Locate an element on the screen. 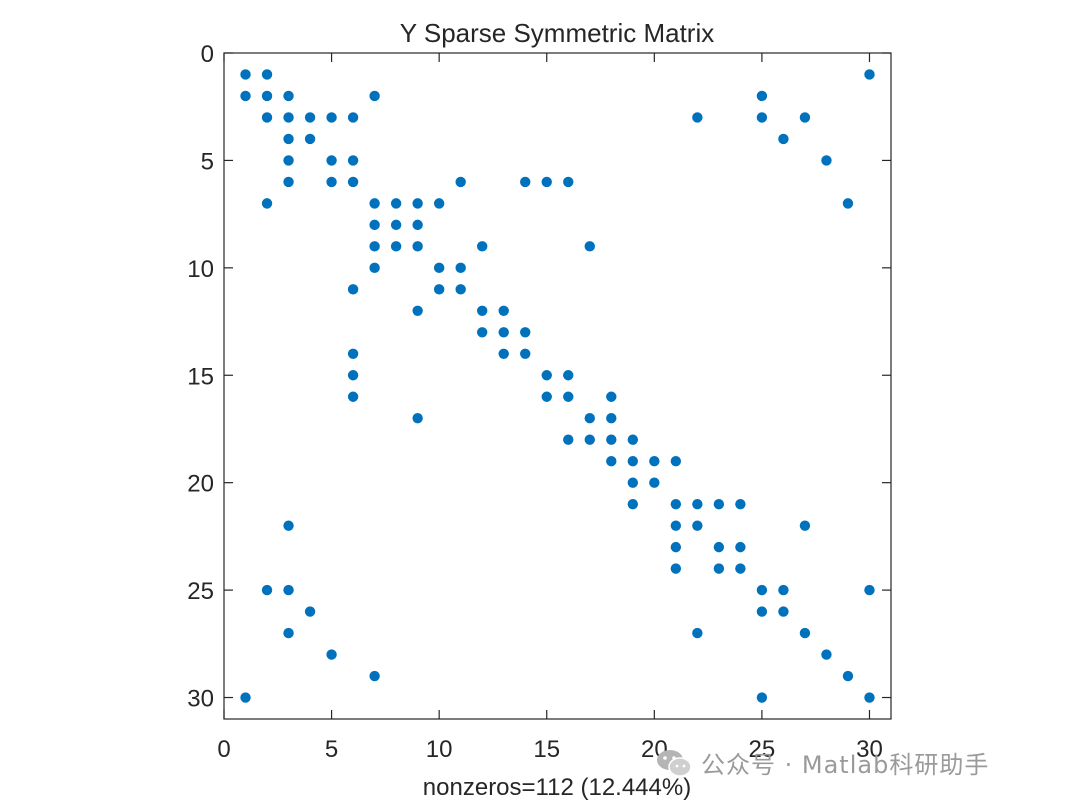 Image resolution: width=1080 pixels, height=805 pixels. y-tick-label: 15 is located at coordinates (200, 376).